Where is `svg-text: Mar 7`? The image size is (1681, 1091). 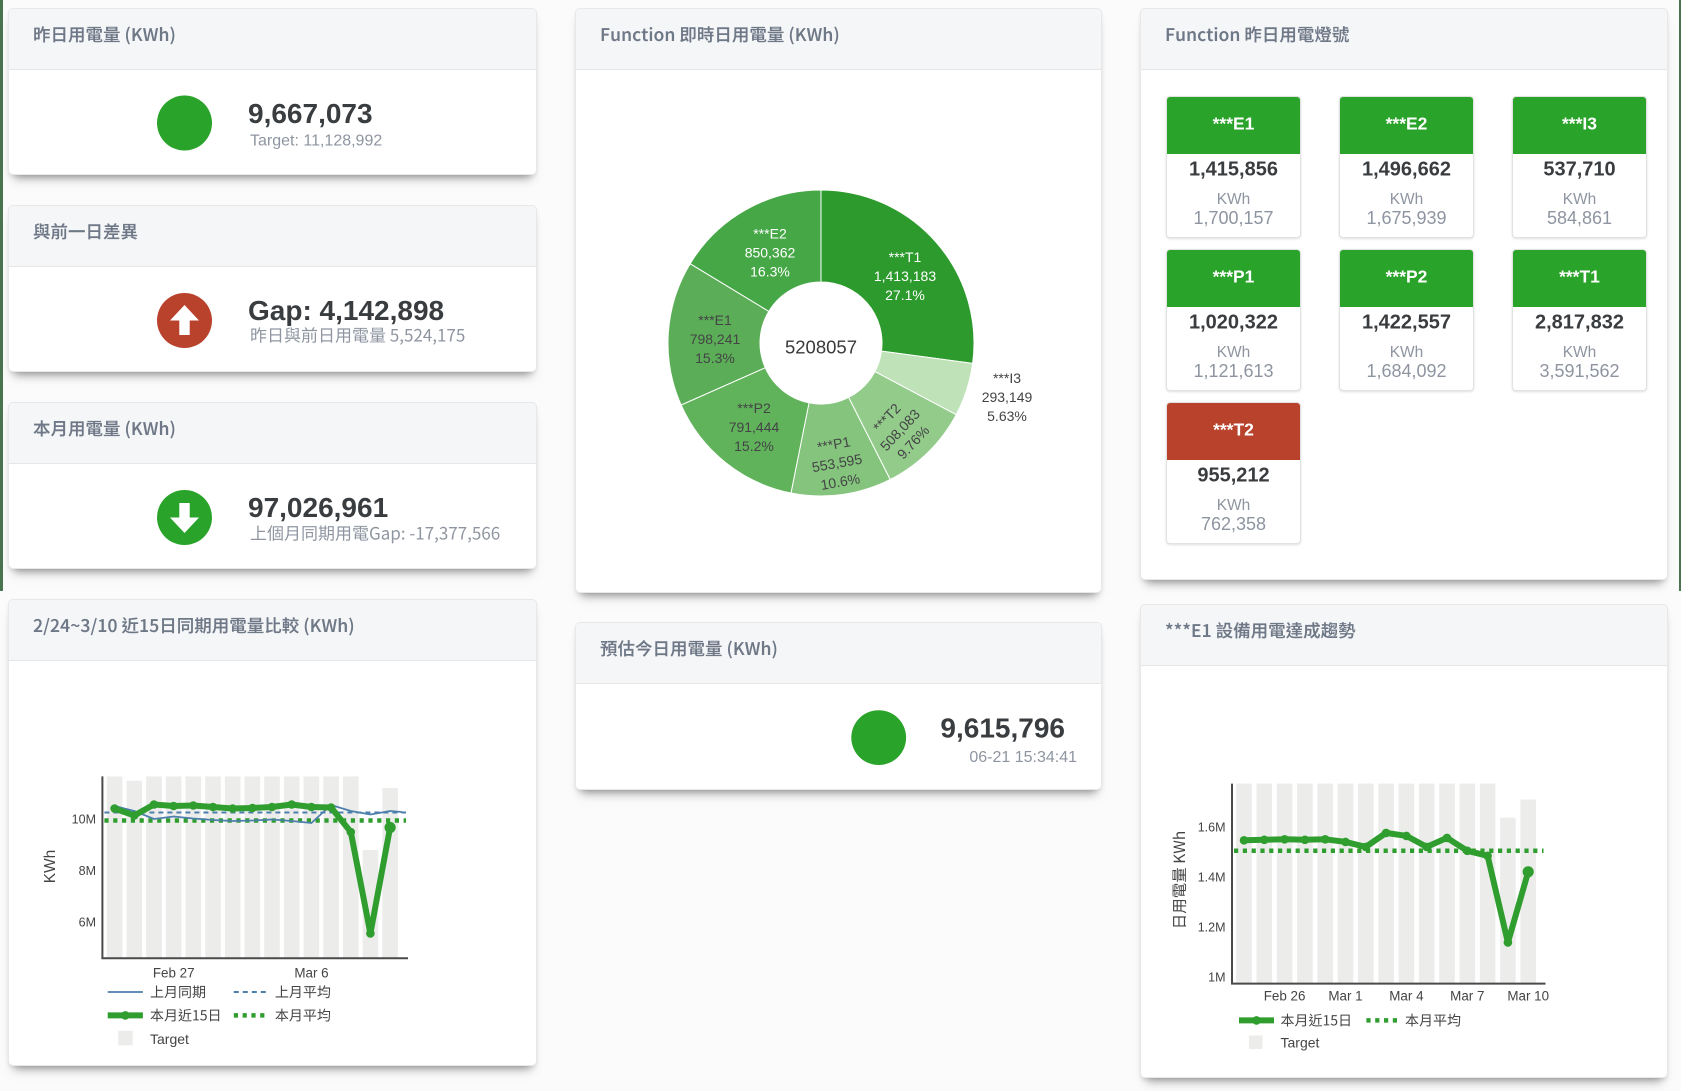
svg-text: Mar 7 is located at coordinates (1467, 996).